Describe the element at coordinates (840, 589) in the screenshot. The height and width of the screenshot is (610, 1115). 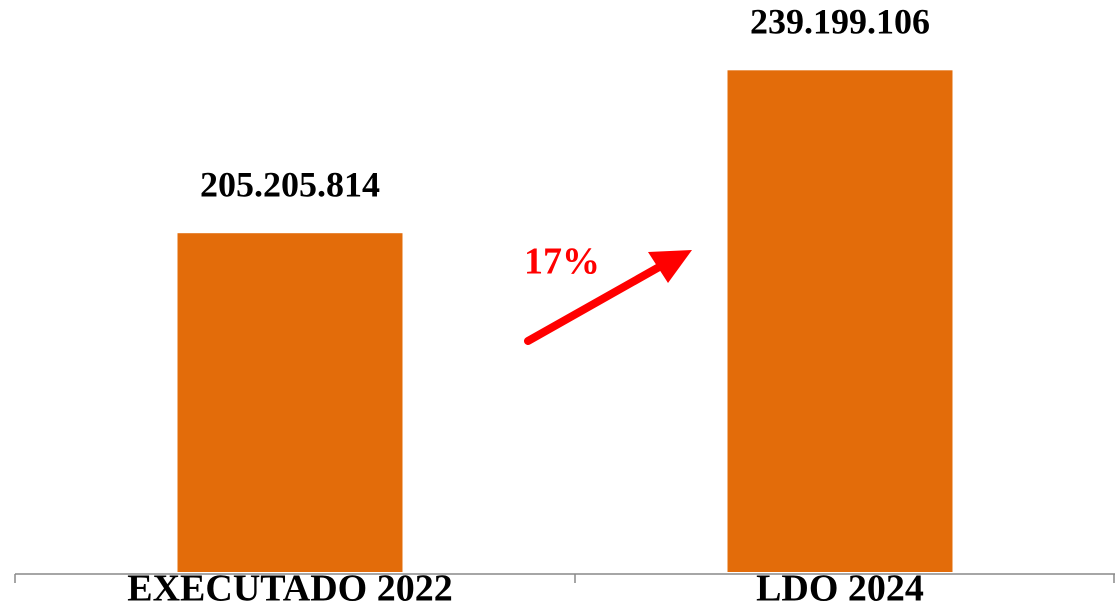
I see `x-tick-label: LDO 2024` at that location.